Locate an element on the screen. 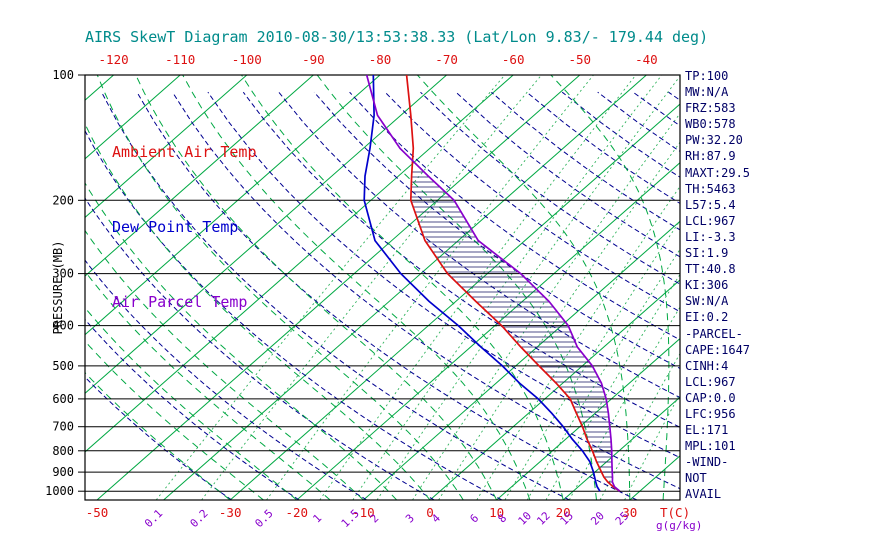 The height and width of the screenshot is (560, 870). stat-line: -PARCEL- is located at coordinates (714, 333).